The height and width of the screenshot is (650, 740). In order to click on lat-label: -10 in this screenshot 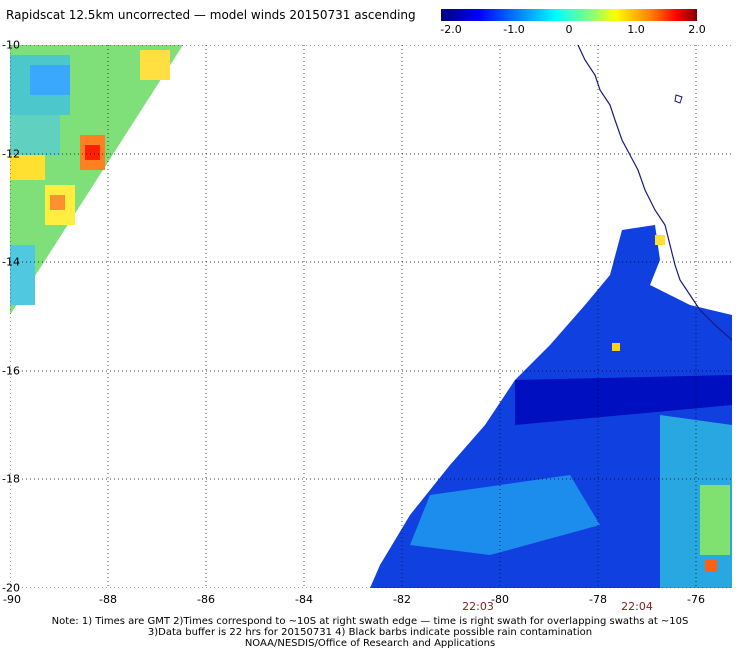, I will do `click(11, 45)`.